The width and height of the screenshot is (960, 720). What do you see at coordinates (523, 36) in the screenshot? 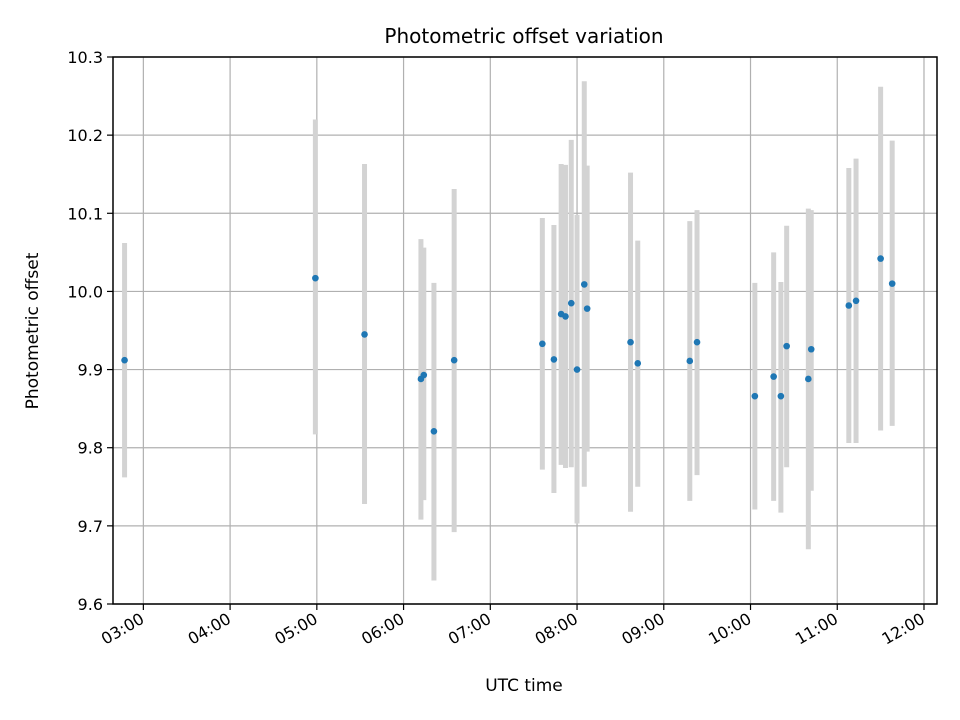
I see `chart-title: Photometric offset variation` at bounding box center [523, 36].